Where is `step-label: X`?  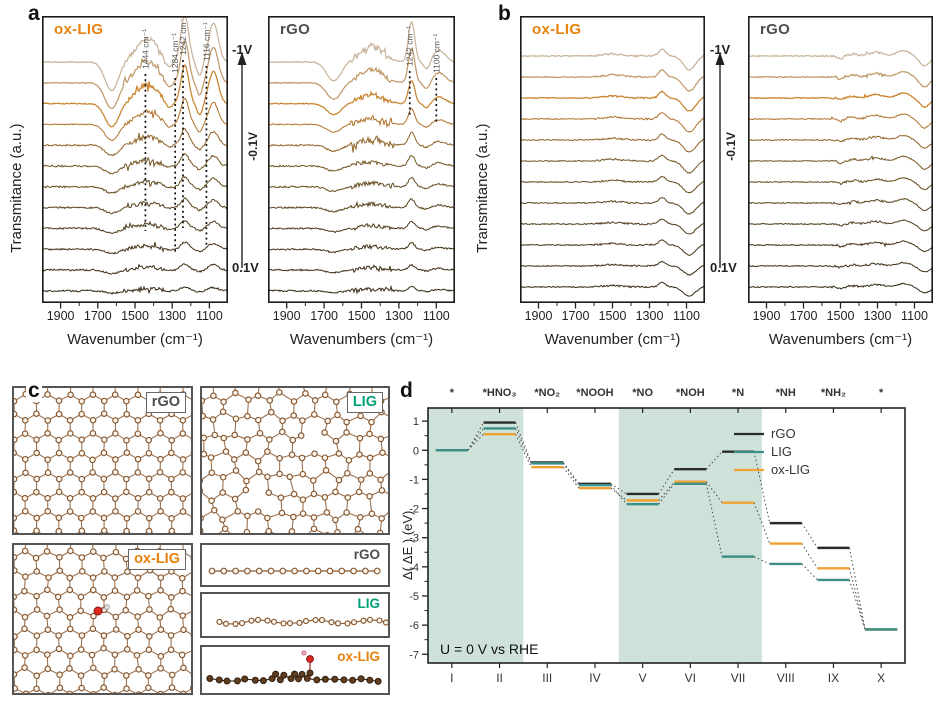
step-label: X is located at coordinates (881, 678).